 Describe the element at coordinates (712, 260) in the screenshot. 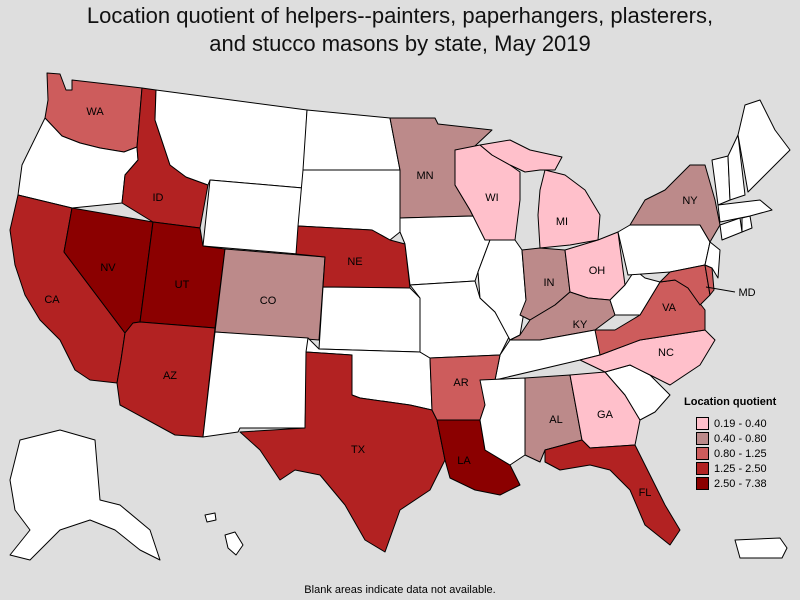

I see `state-NJ` at that location.